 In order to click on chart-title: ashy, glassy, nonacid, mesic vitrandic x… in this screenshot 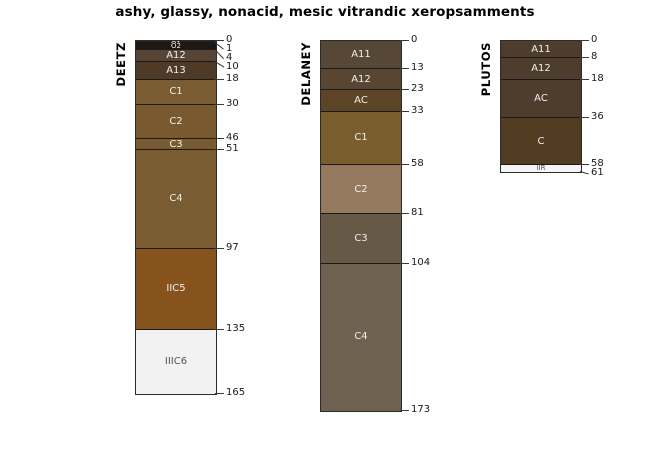, I will do `click(325, 12)`.